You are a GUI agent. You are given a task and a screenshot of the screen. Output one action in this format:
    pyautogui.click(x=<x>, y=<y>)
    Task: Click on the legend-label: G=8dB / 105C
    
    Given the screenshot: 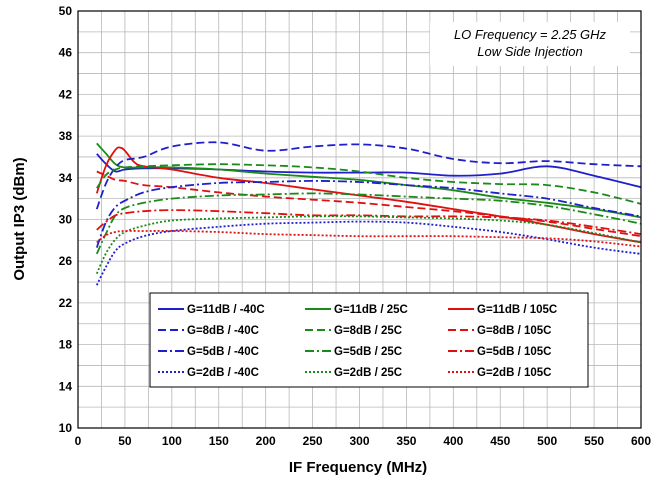 What is the action you would take?
    pyautogui.click(x=514, y=331)
    